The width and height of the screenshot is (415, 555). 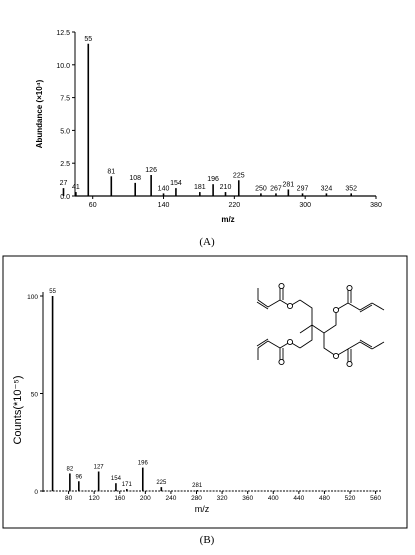 I want to click on y-tick-label: 100, so click(x=32, y=297).